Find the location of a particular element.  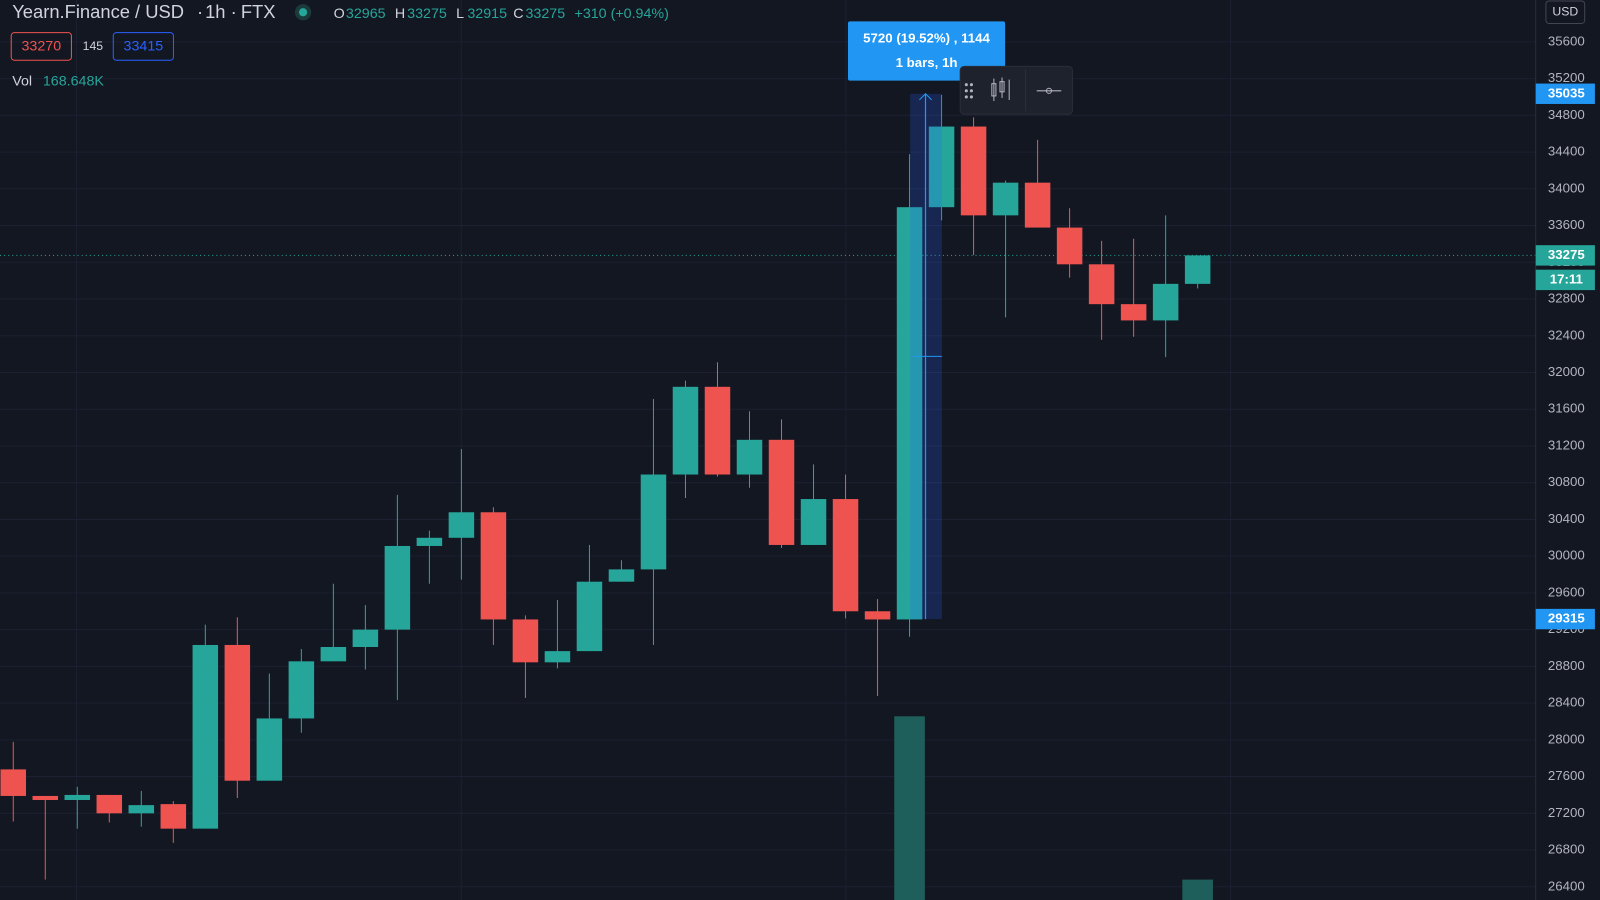

y-tick-label: 32000 is located at coordinates (1566, 371).